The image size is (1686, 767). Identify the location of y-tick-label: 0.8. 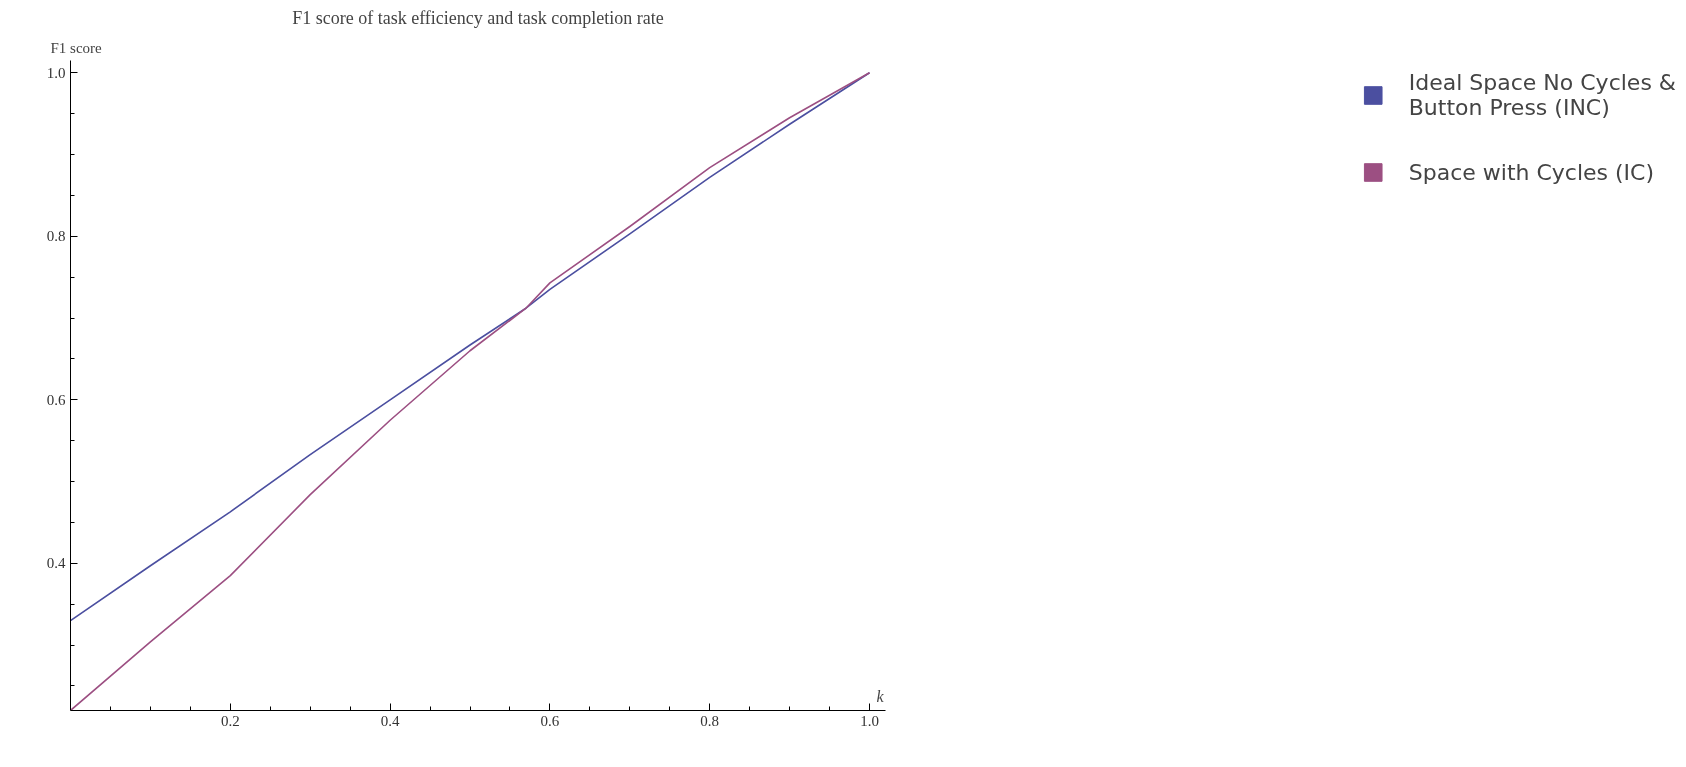
(56, 236).